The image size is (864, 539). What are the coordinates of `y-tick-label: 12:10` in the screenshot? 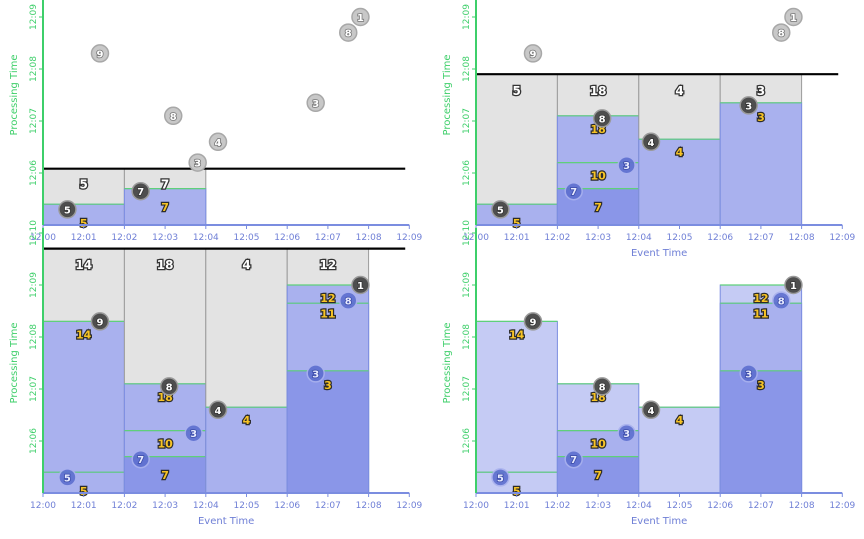 It's located at (34, 233).